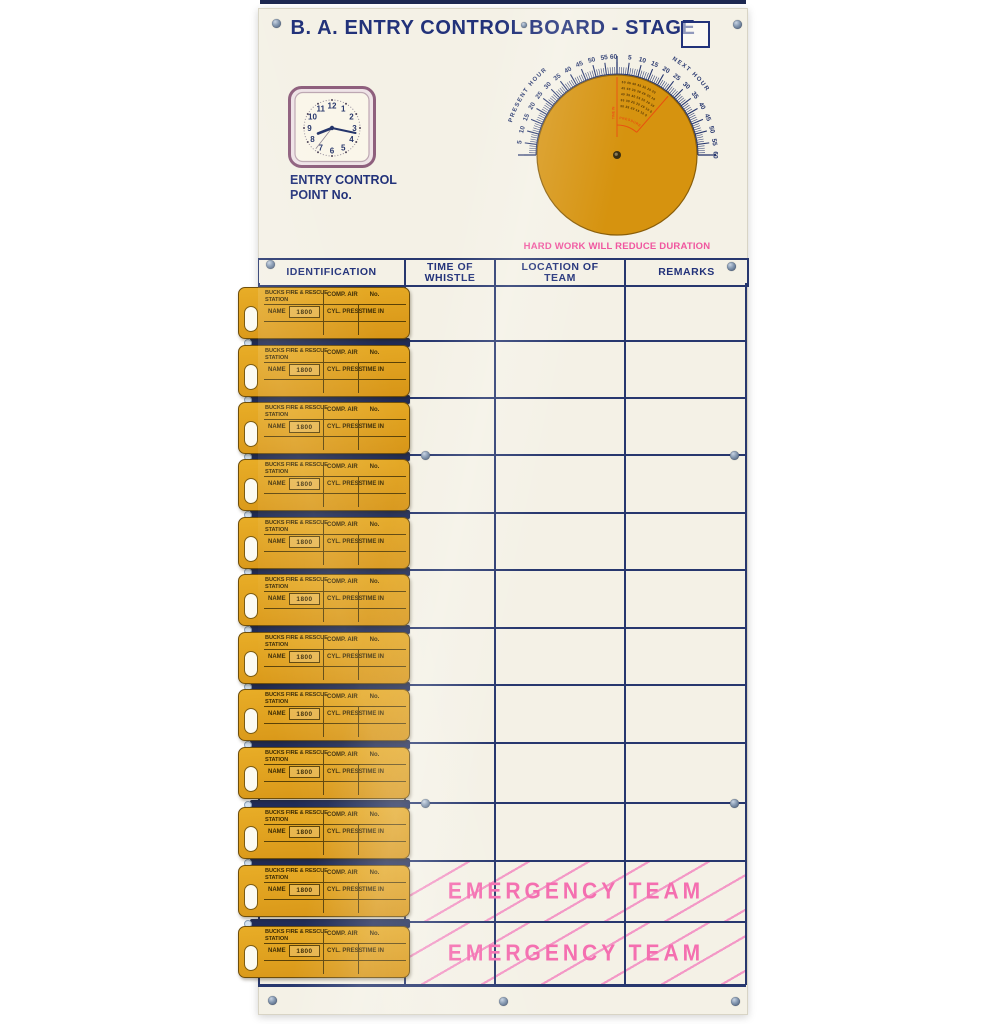  Describe the element at coordinates (351, 117) in the screenshot. I see `svg-text: 2` at that location.